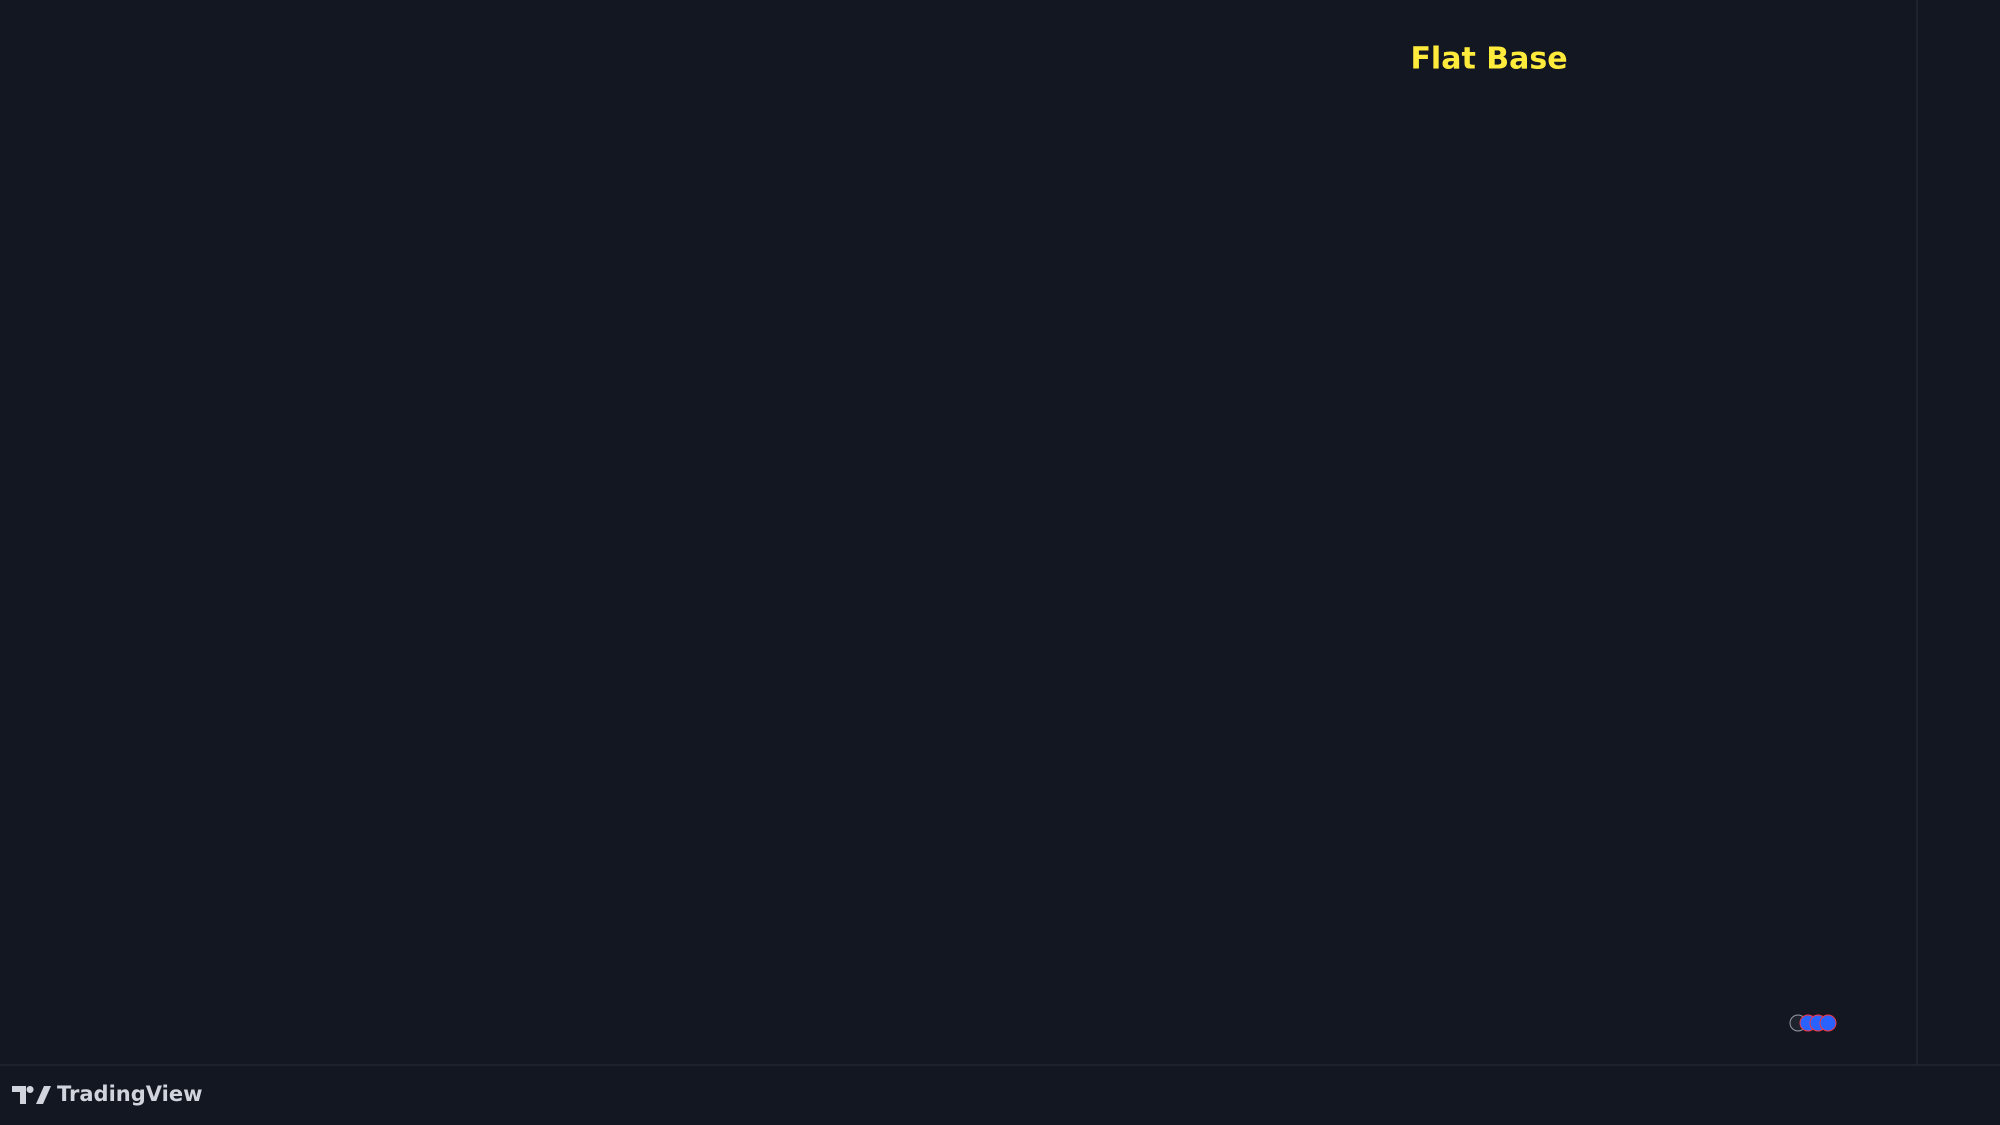 Image resolution: width=2000 pixels, height=1125 pixels. I want to click on logo-mark, so click(31, 1095).